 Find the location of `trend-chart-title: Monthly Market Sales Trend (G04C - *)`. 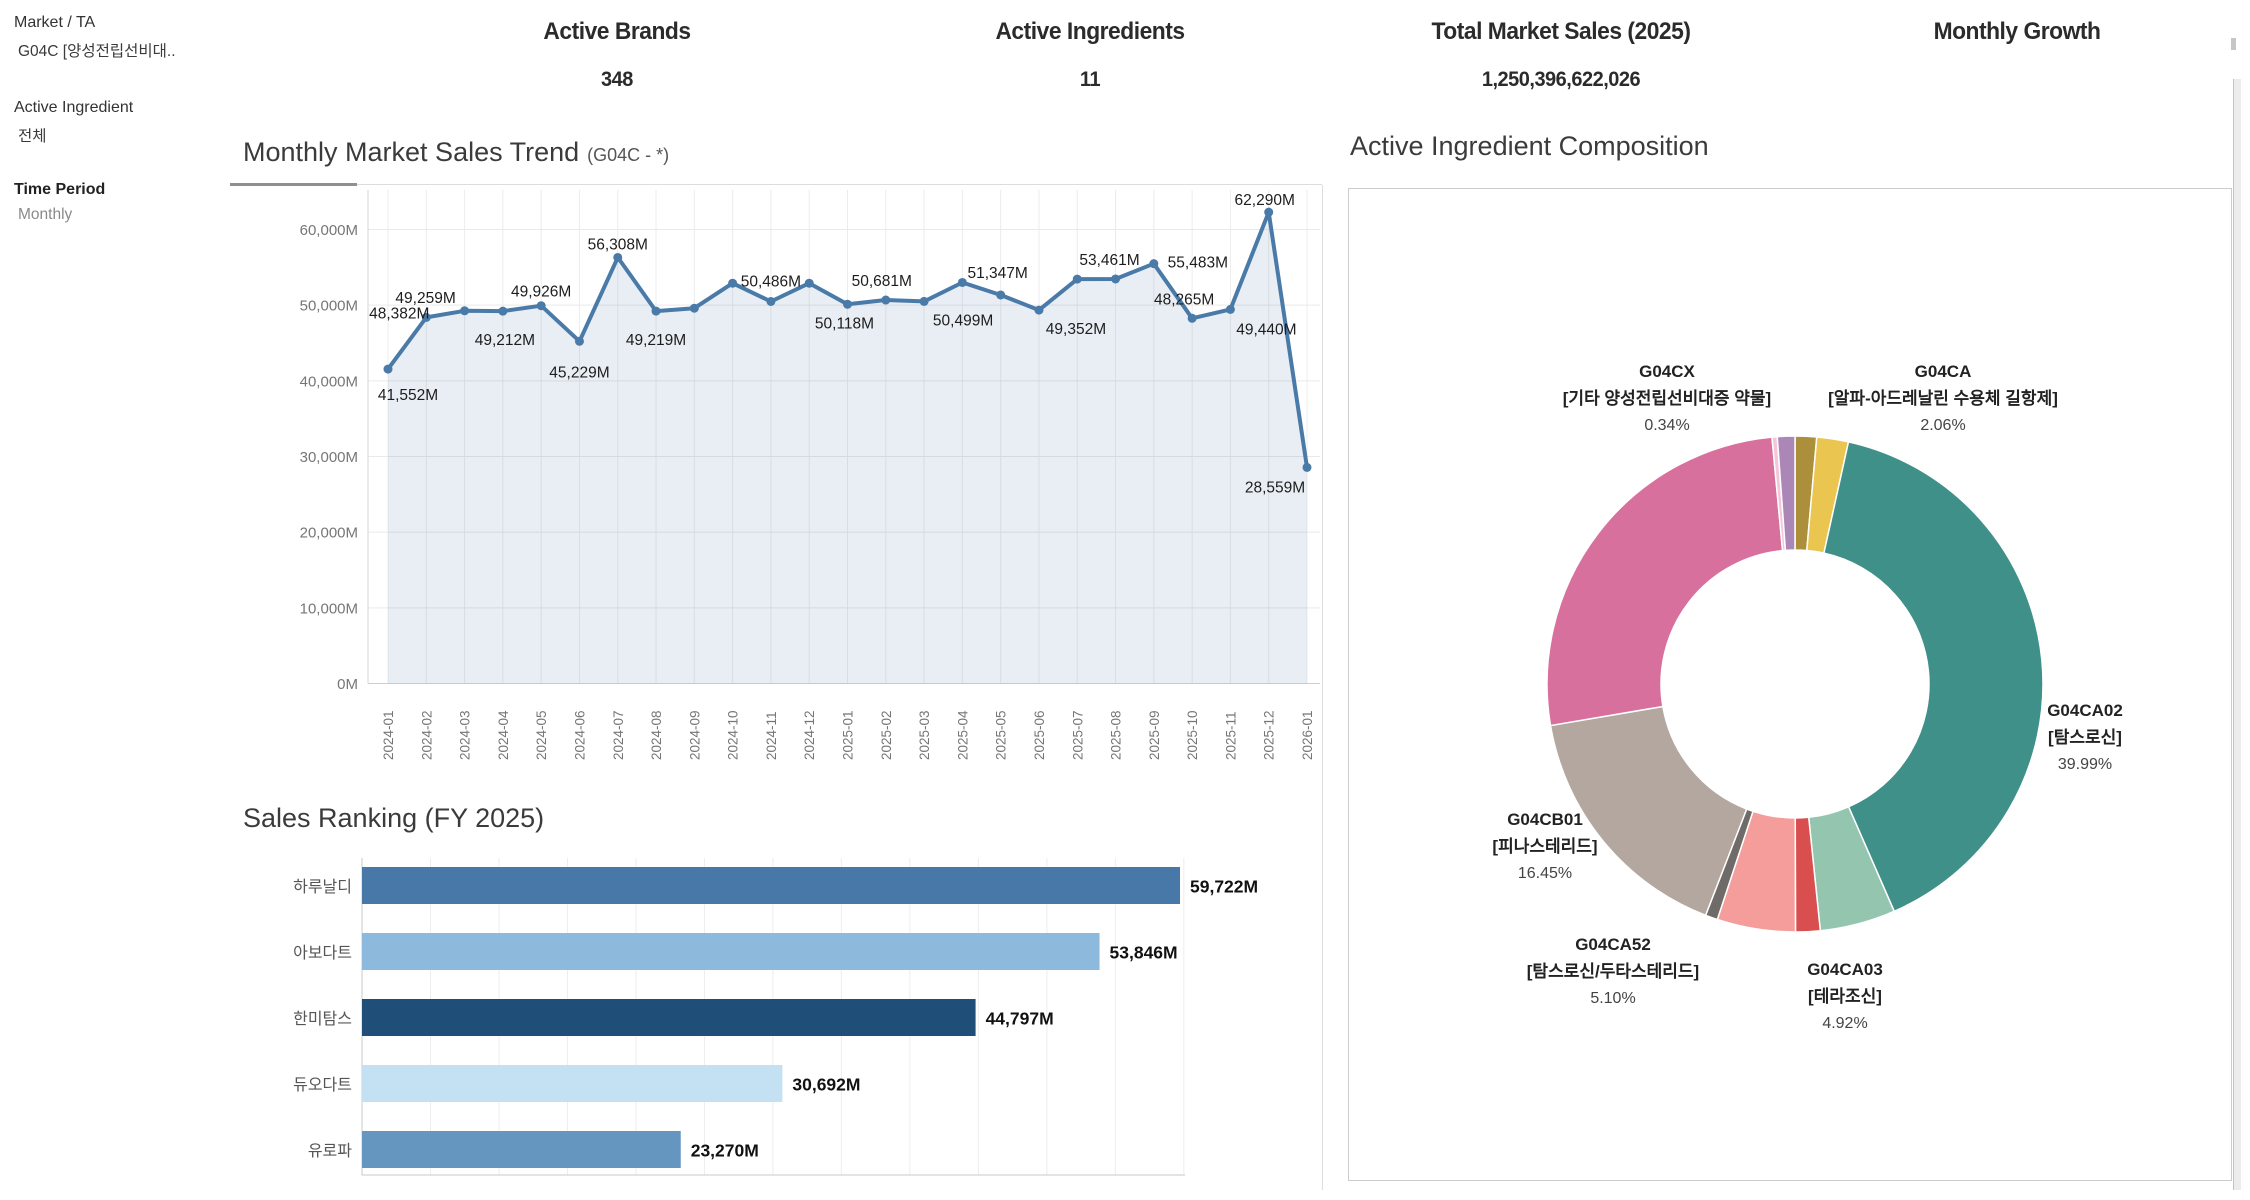

trend-chart-title: Monthly Market Sales Trend (G04C - *) is located at coordinates (456, 152).